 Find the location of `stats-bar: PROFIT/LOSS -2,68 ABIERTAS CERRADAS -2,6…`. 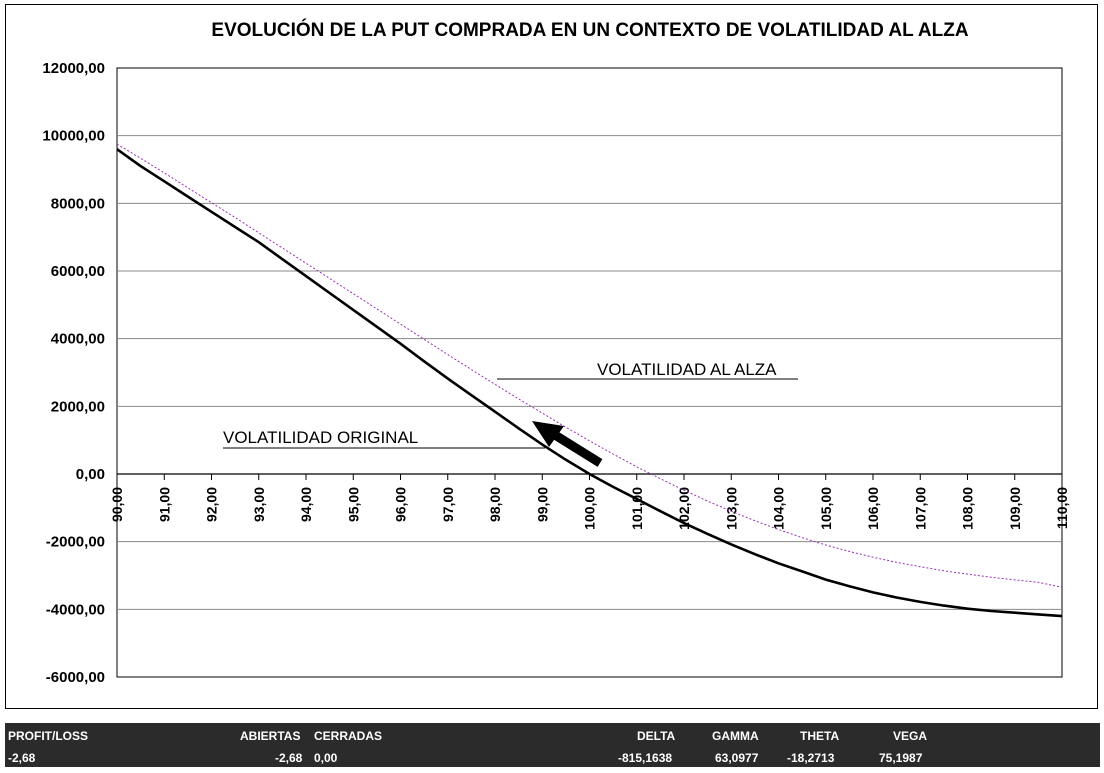

stats-bar: PROFIT/LOSS -2,68 ABIERTAS CERRADAS -2,6… is located at coordinates (552, 745).